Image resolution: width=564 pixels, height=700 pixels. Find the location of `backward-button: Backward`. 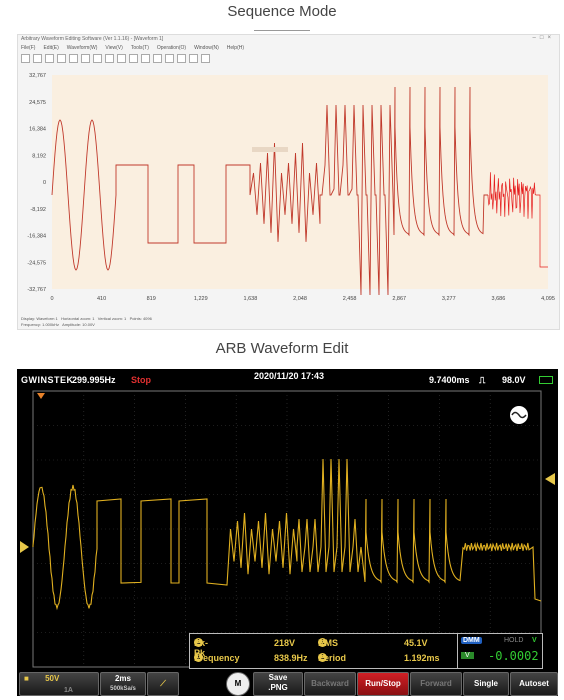

backward-button: Backward is located at coordinates (330, 684).